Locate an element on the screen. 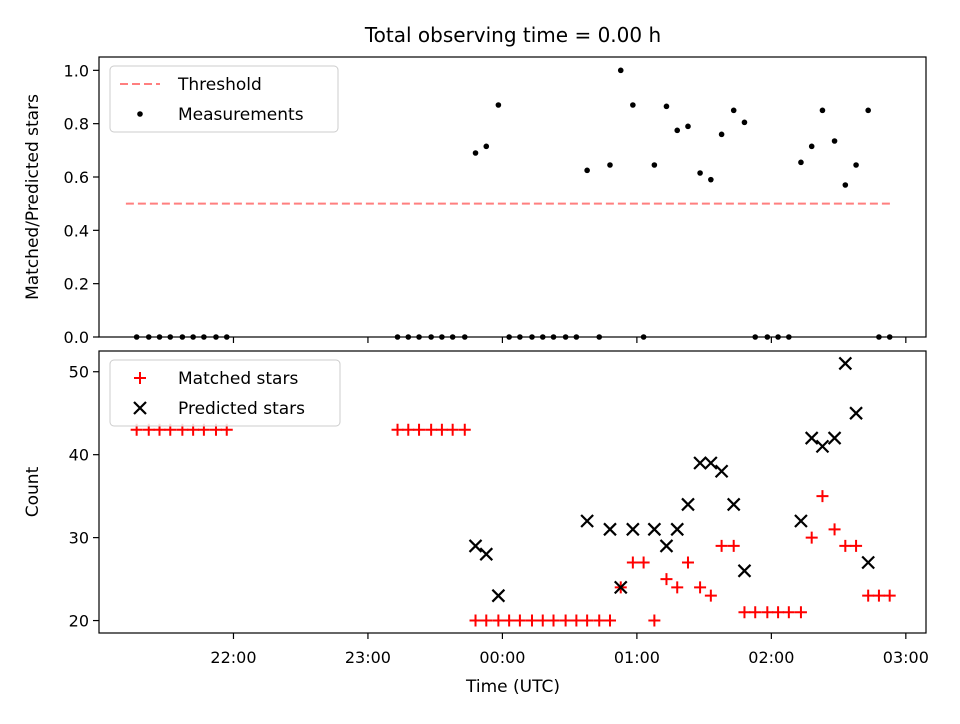  series-predicted-stars is located at coordinates (671, 479).